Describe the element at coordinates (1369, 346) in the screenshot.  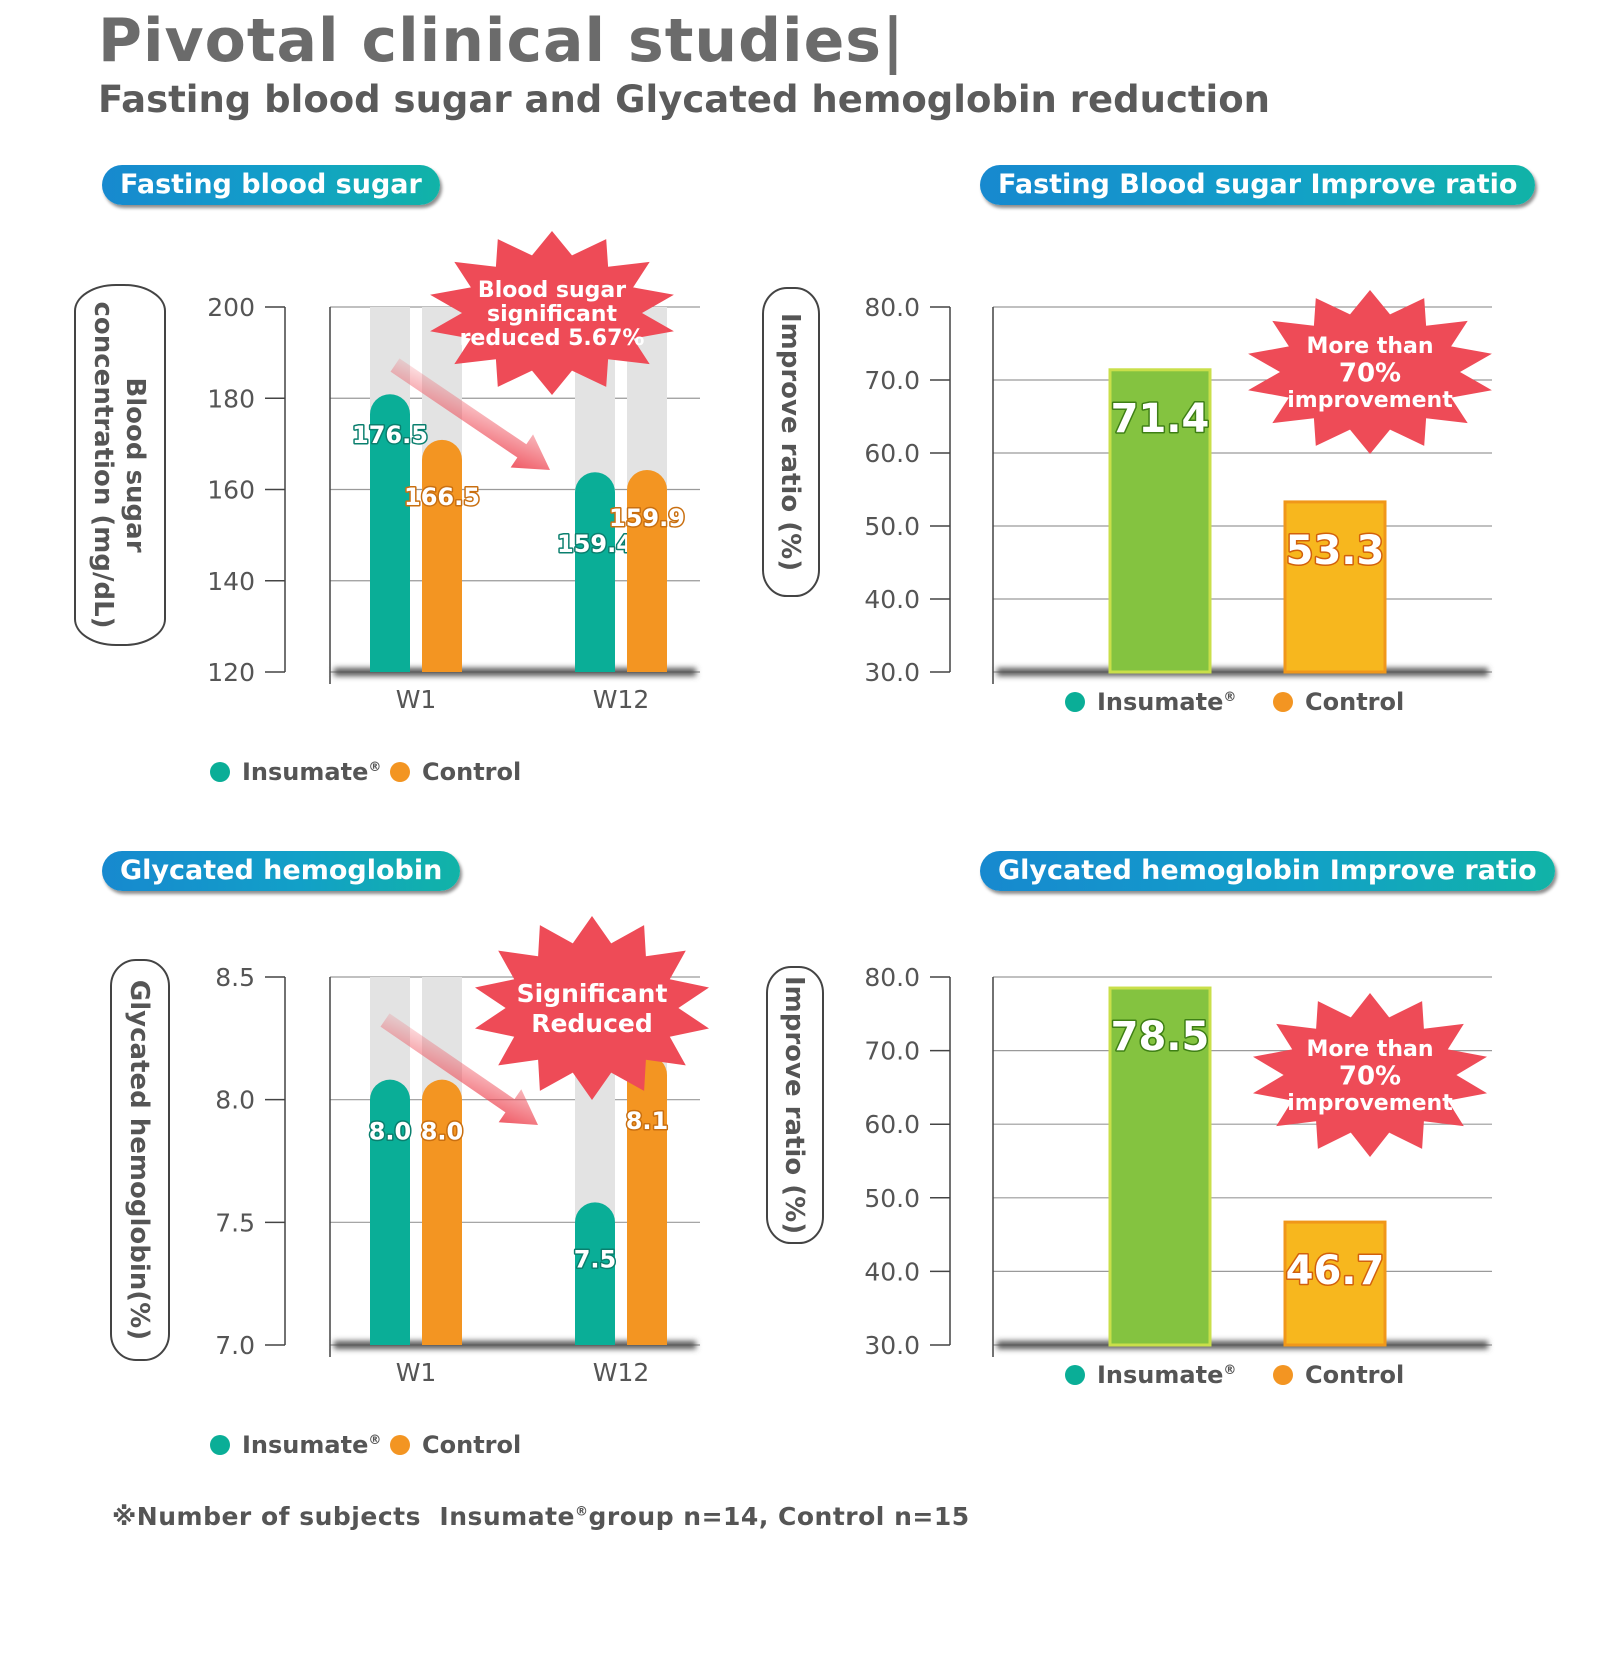
I see `starburst-text: More than` at that location.